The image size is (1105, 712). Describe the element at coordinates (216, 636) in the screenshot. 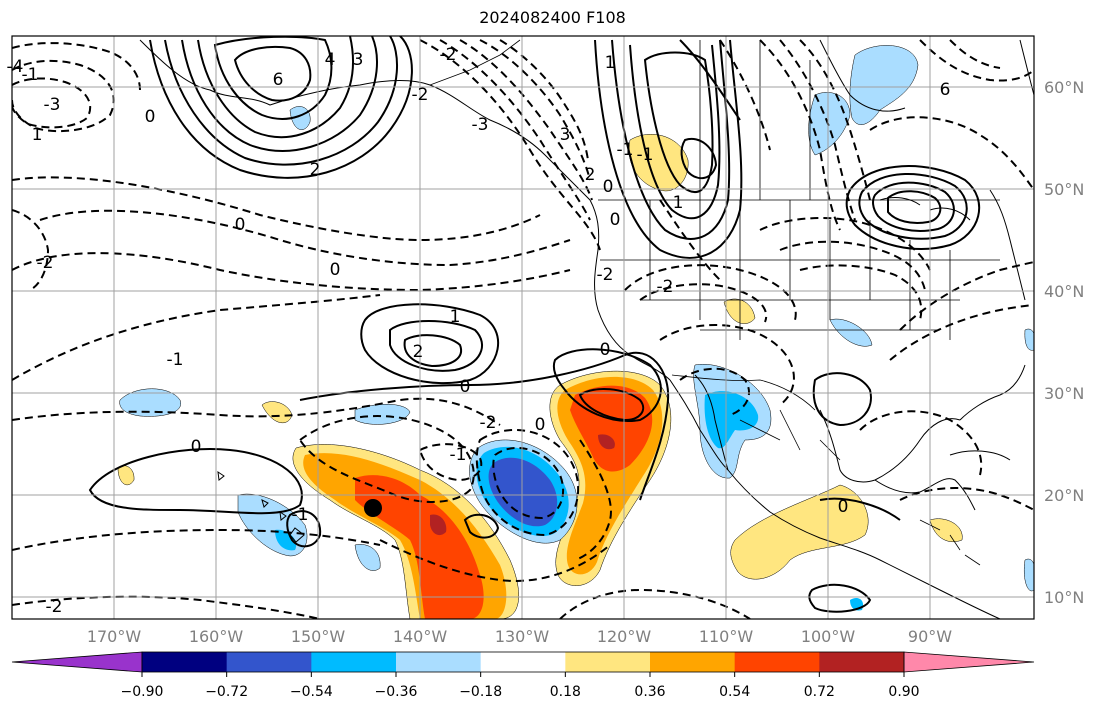

I see `longitude-label: 160°W` at that location.